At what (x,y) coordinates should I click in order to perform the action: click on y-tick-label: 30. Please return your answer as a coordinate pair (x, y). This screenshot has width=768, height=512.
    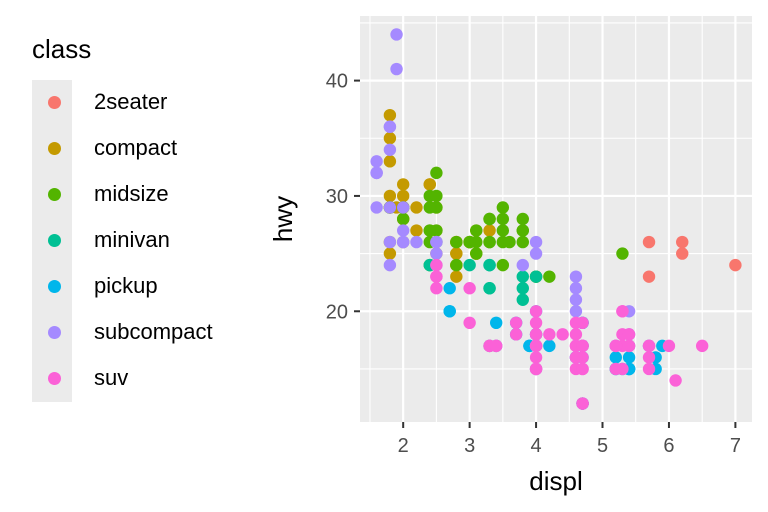
    Looking at the image, I should click on (337, 197).